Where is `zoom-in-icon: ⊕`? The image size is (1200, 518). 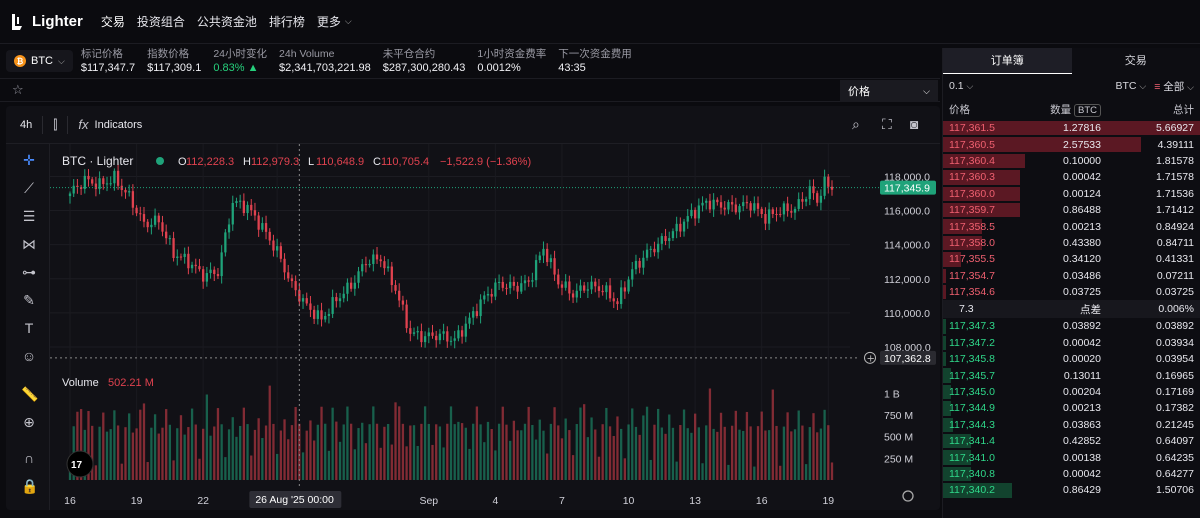 zoom-in-icon: ⊕ is located at coordinates (29, 422).